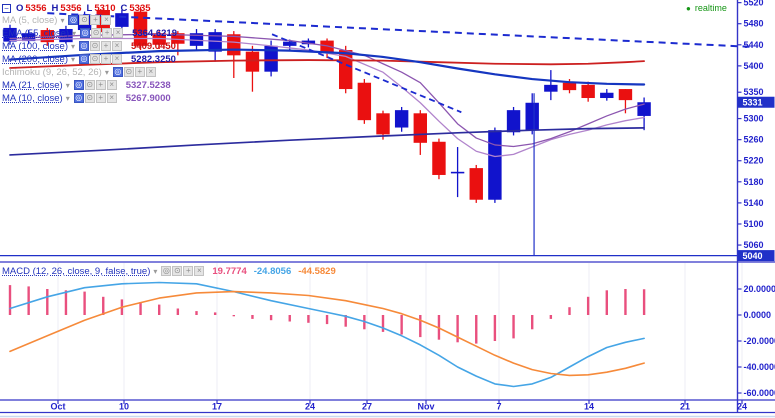  I want to click on svg-text: 5060, so click(754, 245).